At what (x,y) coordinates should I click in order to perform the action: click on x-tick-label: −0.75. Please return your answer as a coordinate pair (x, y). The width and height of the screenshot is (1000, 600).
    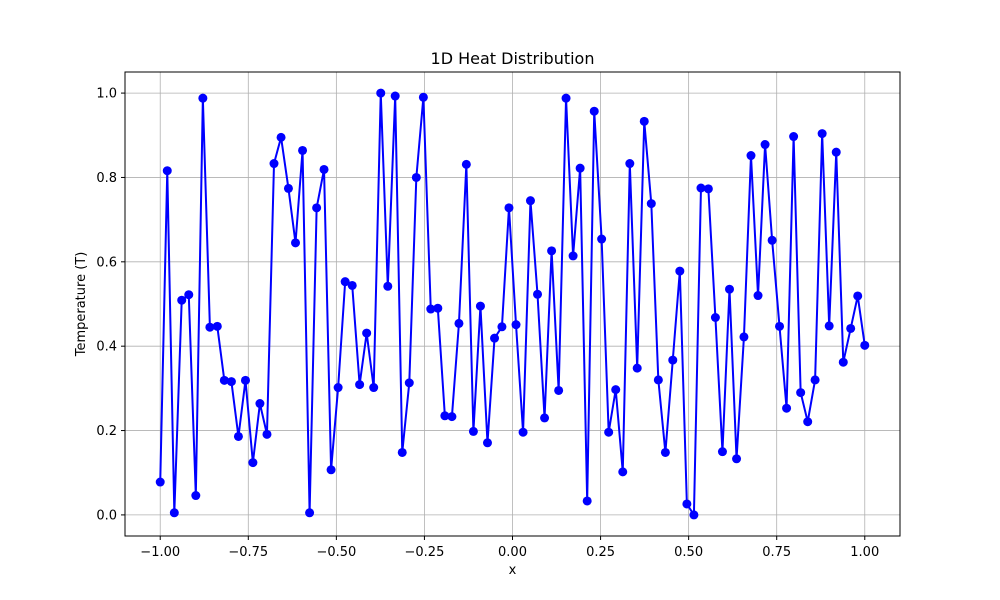
    Looking at the image, I should click on (248, 552).